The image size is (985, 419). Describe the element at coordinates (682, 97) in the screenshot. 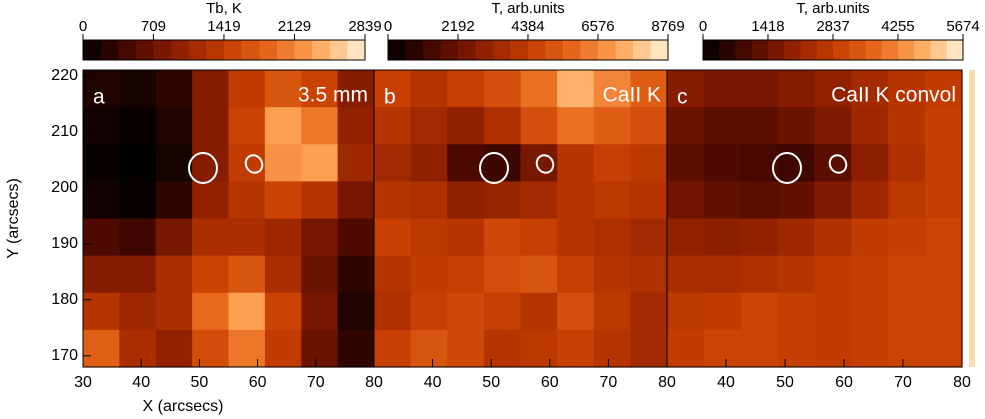

I see `panel-label: c` at that location.